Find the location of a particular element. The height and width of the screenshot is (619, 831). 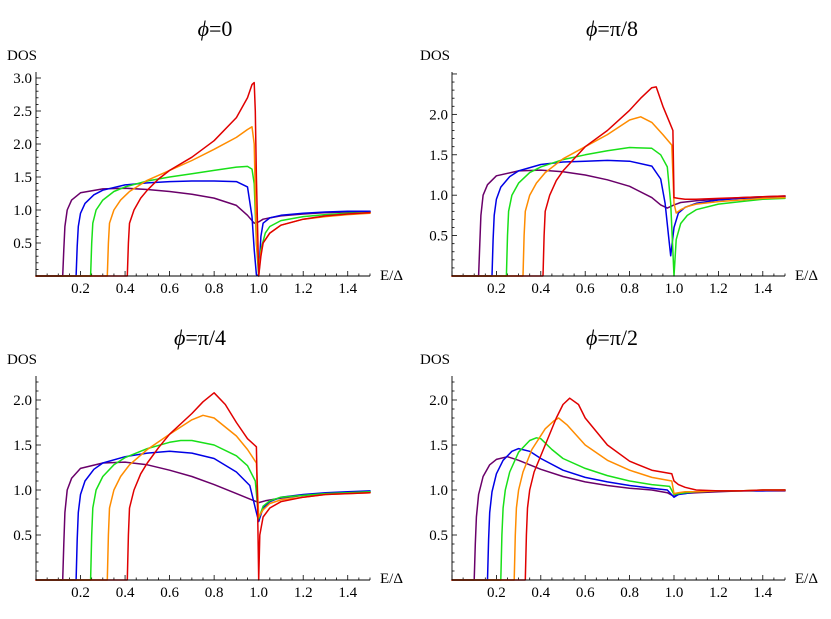

chart-title: ϕ=π/8 is located at coordinates (612, 28).